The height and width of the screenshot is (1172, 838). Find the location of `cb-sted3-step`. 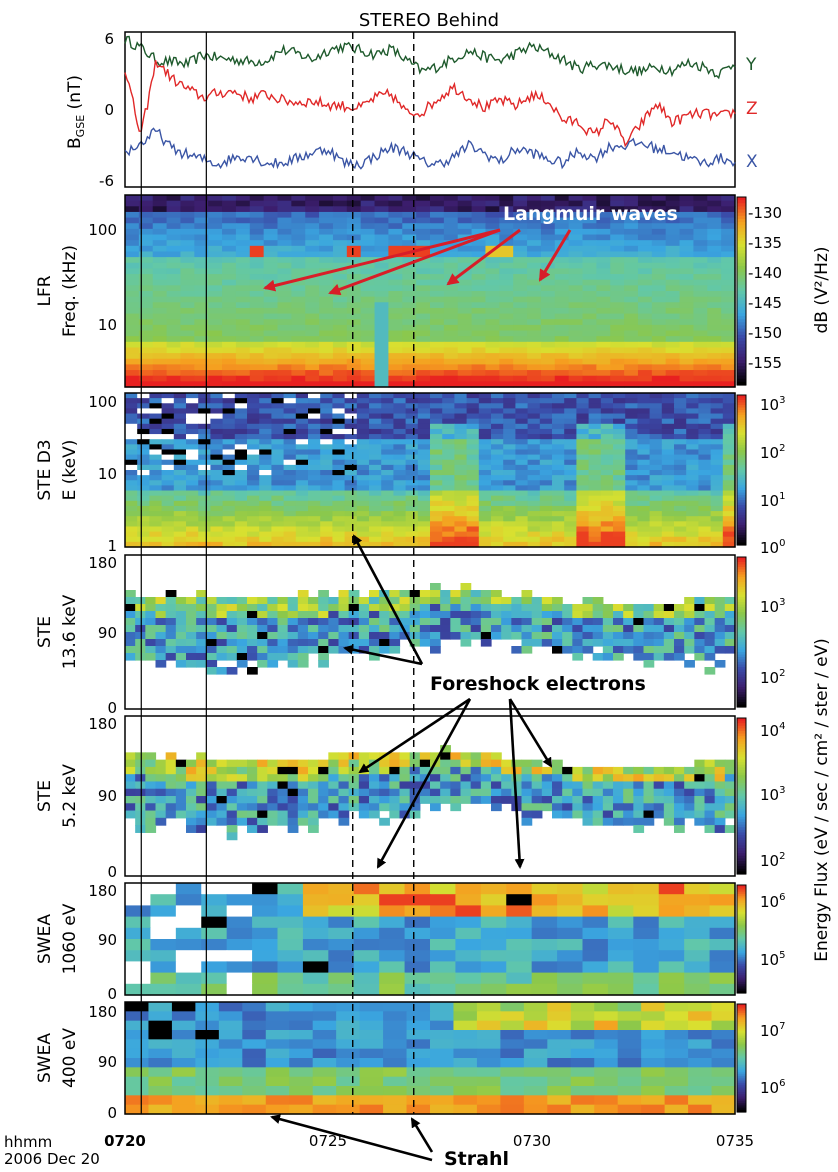

cb-sted3-step is located at coordinates (741, 524).